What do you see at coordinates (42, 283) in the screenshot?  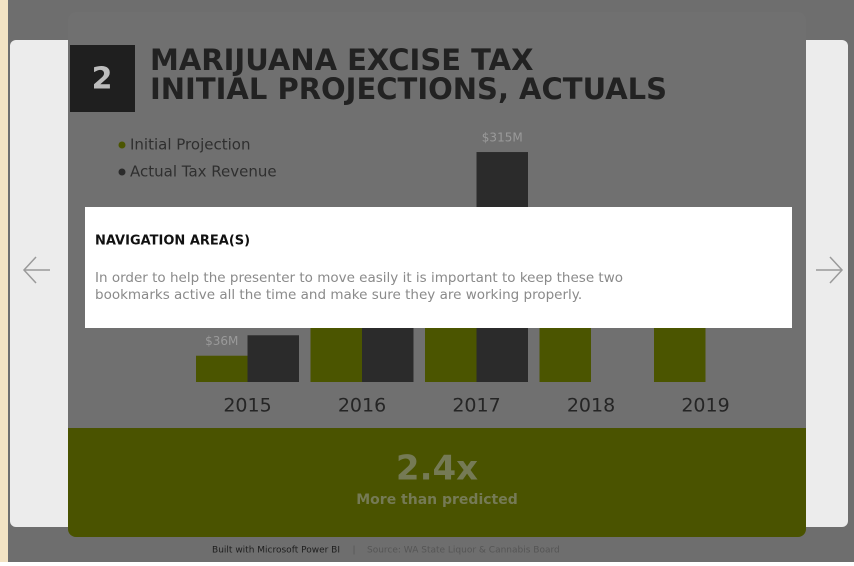 I see `prev-nav-panel` at bounding box center [42, 283].